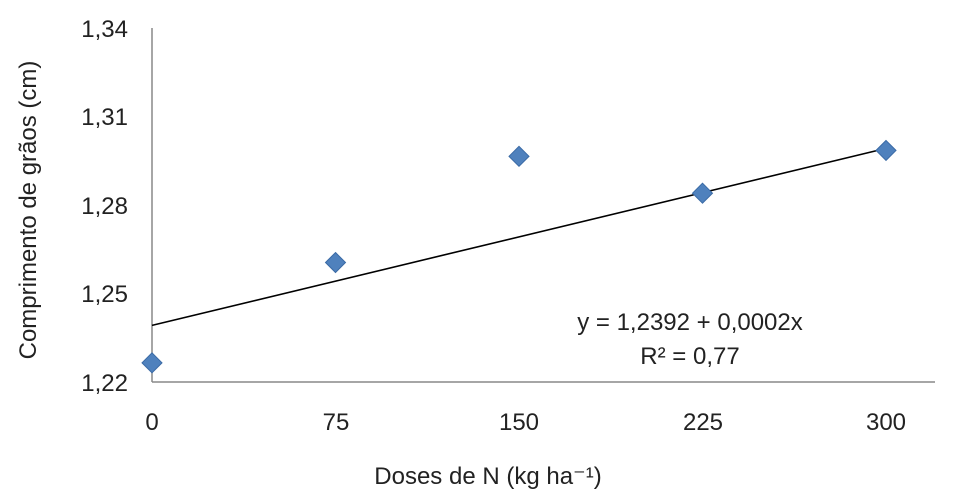 The height and width of the screenshot is (502, 966). I want to click on x-tick-label: 75, so click(336, 422).